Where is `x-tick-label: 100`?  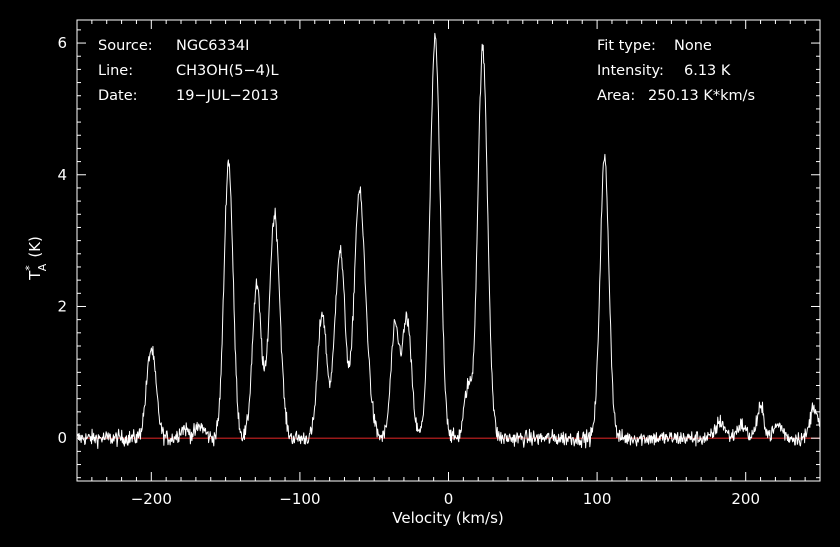 x-tick-label: 100 is located at coordinates (597, 499).